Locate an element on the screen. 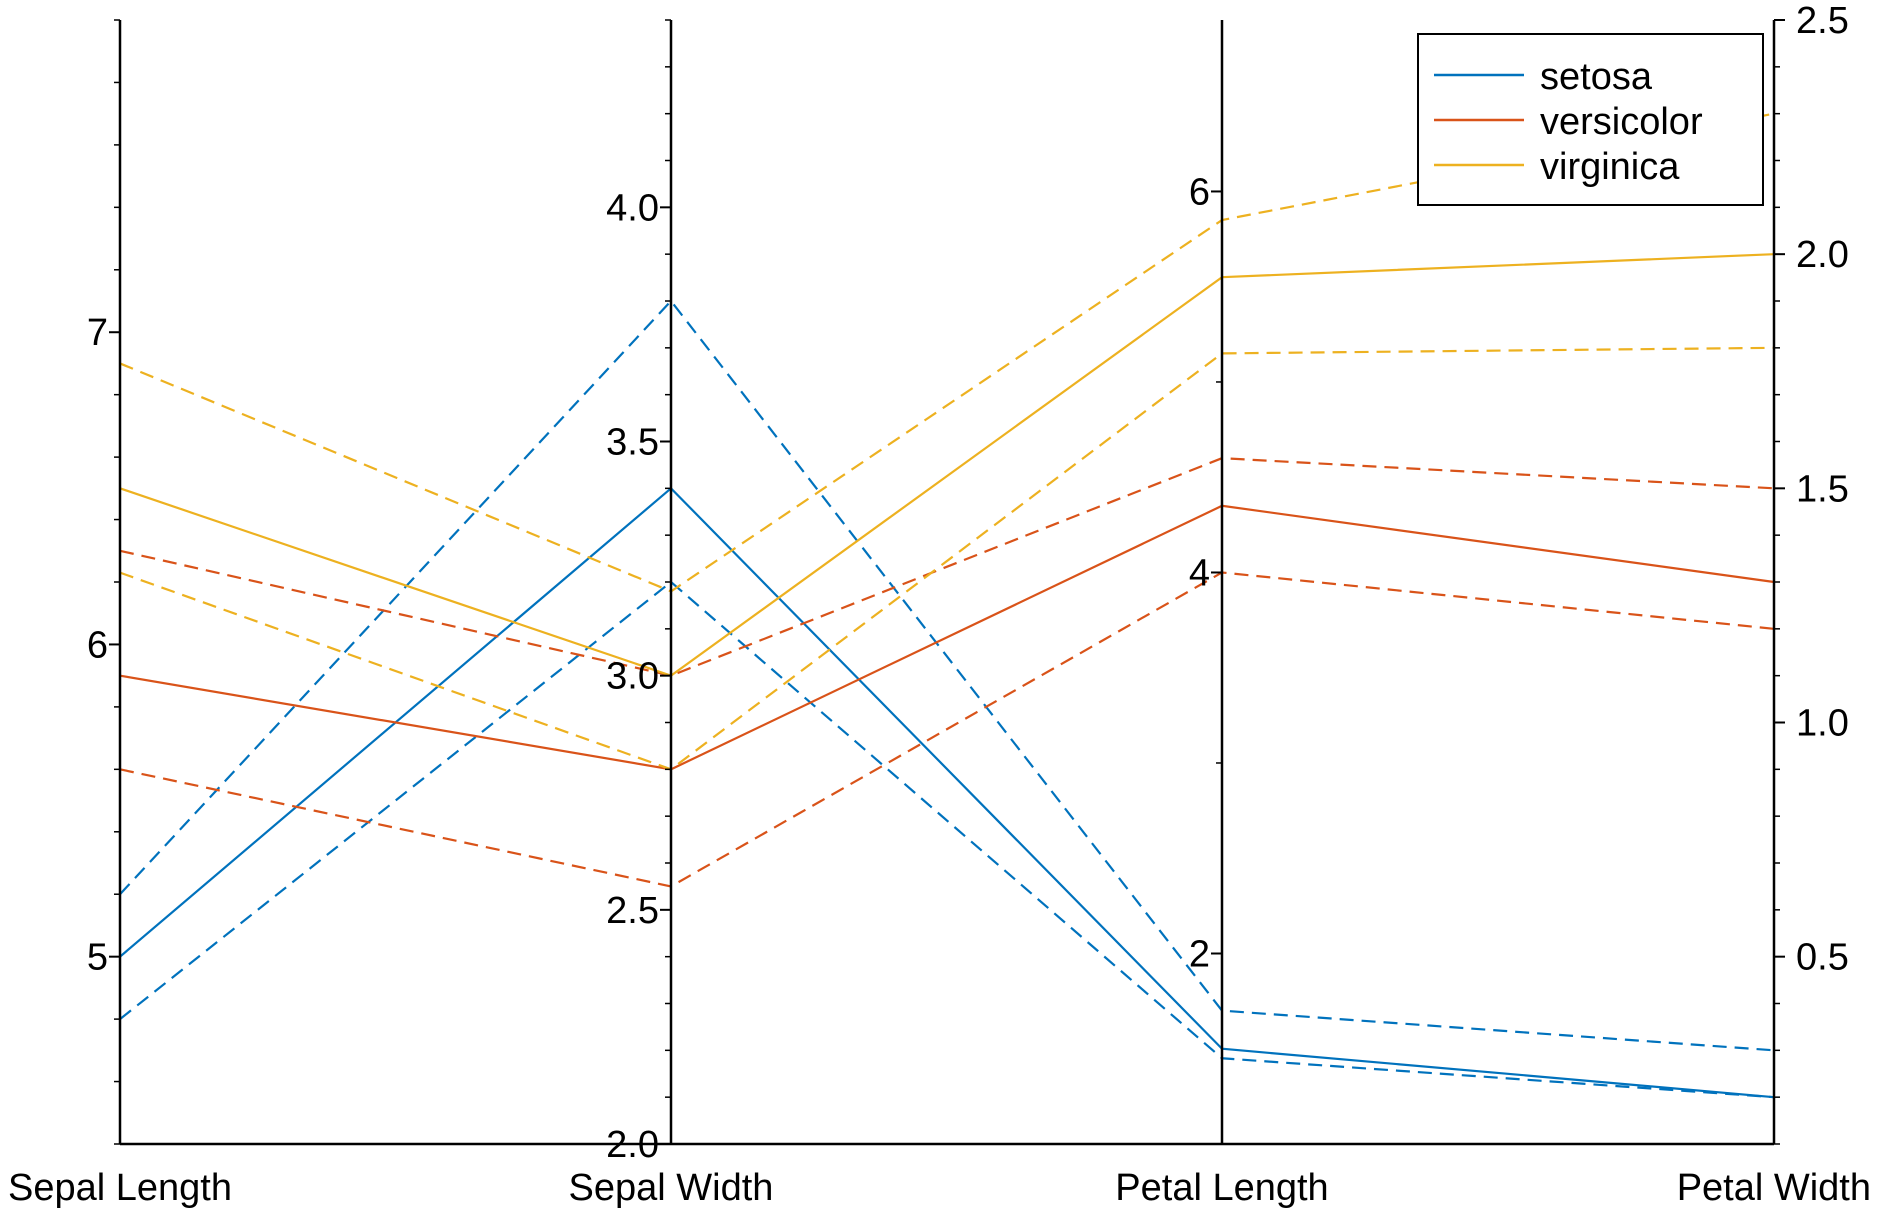 This screenshot has width=1877, height=1216. axis-label-sepal-length: Sepal Length is located at coordinates (120, 1188).